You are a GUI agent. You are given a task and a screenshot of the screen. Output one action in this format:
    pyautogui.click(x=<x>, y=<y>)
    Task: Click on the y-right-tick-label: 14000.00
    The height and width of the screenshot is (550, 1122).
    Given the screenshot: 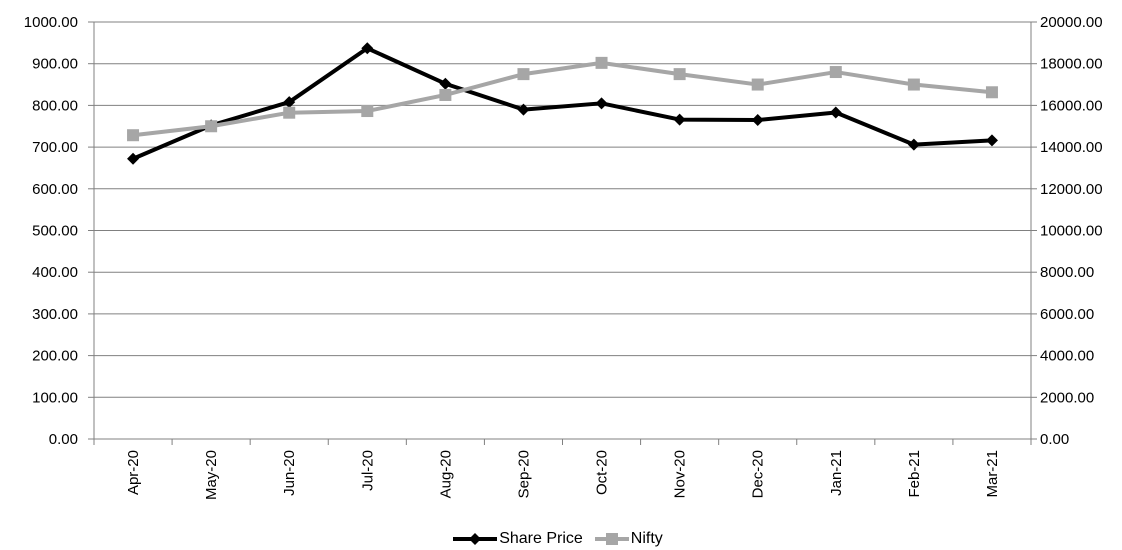 What is the action you would take?
    pyautogui.click(x=1071, y=147)
    